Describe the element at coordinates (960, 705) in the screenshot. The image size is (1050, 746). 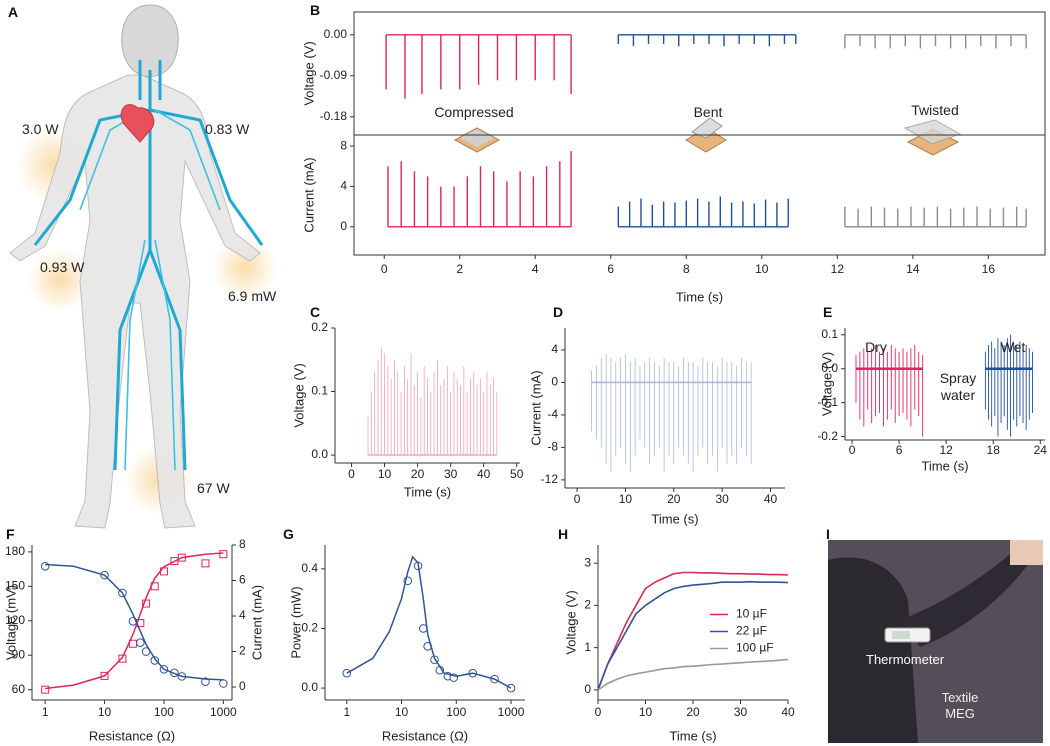
I see `photo-label: Textile MEG` at that location.